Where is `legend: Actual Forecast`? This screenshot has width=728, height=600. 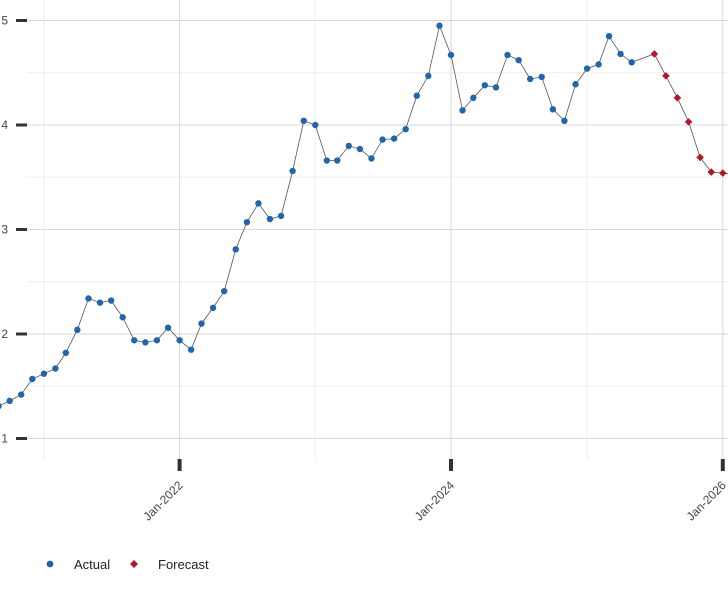 legend: Actual Forecast is located at coordinates (127, 564).